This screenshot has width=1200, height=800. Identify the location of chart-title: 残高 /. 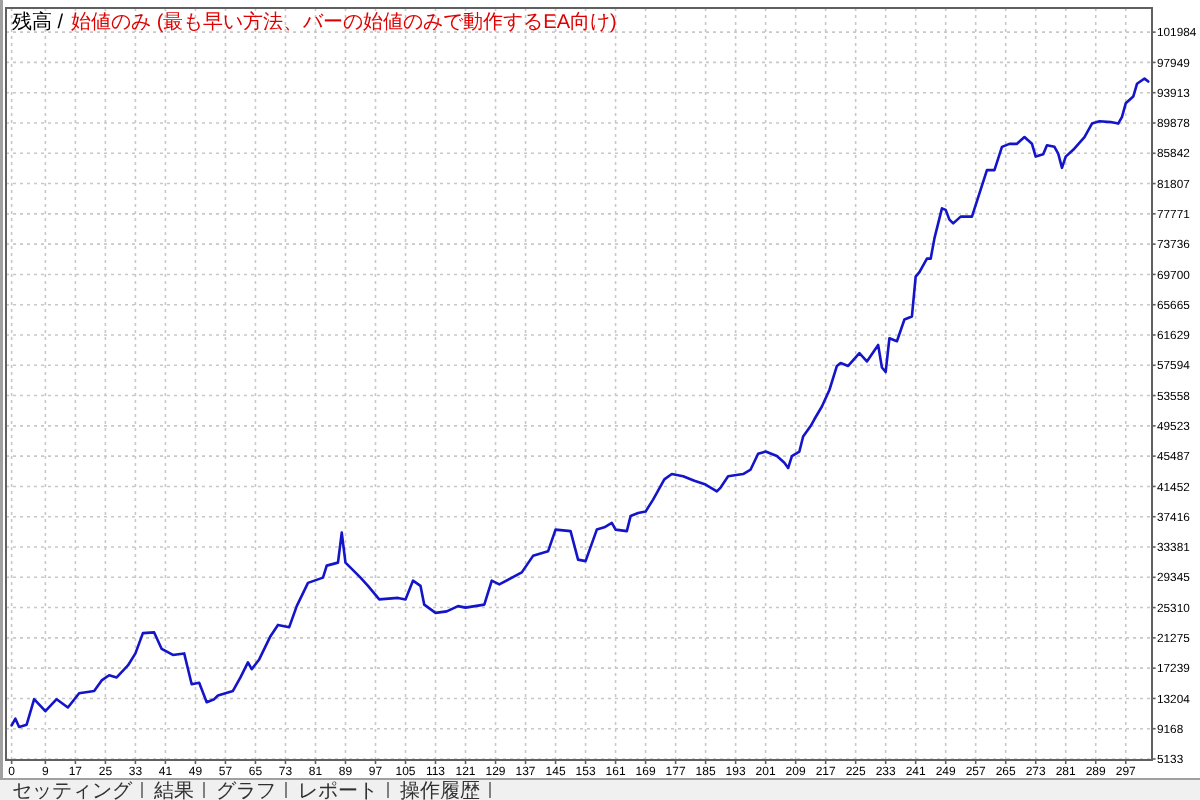
(38, 22).